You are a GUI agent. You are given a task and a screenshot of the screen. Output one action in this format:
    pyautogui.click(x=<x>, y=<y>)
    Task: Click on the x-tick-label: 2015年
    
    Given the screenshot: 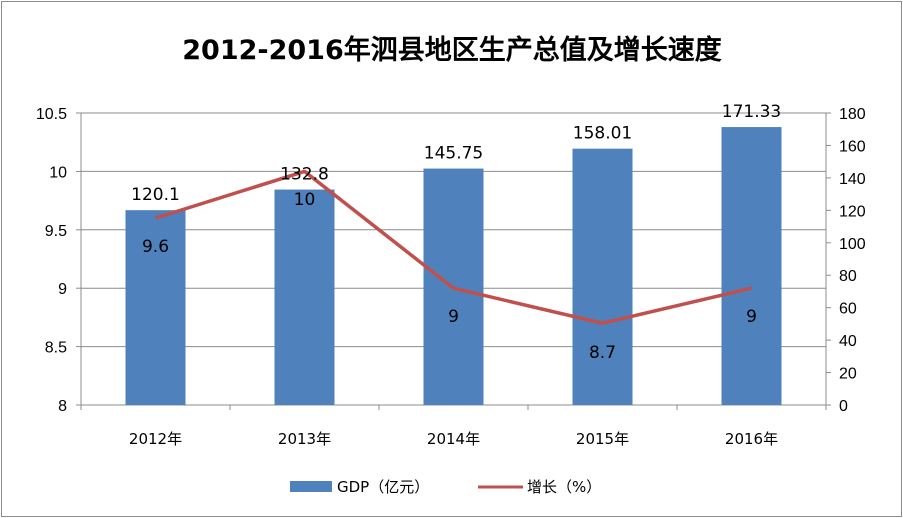 What is the action you would take?
    pyautogui.click(x=602, y=439)
    